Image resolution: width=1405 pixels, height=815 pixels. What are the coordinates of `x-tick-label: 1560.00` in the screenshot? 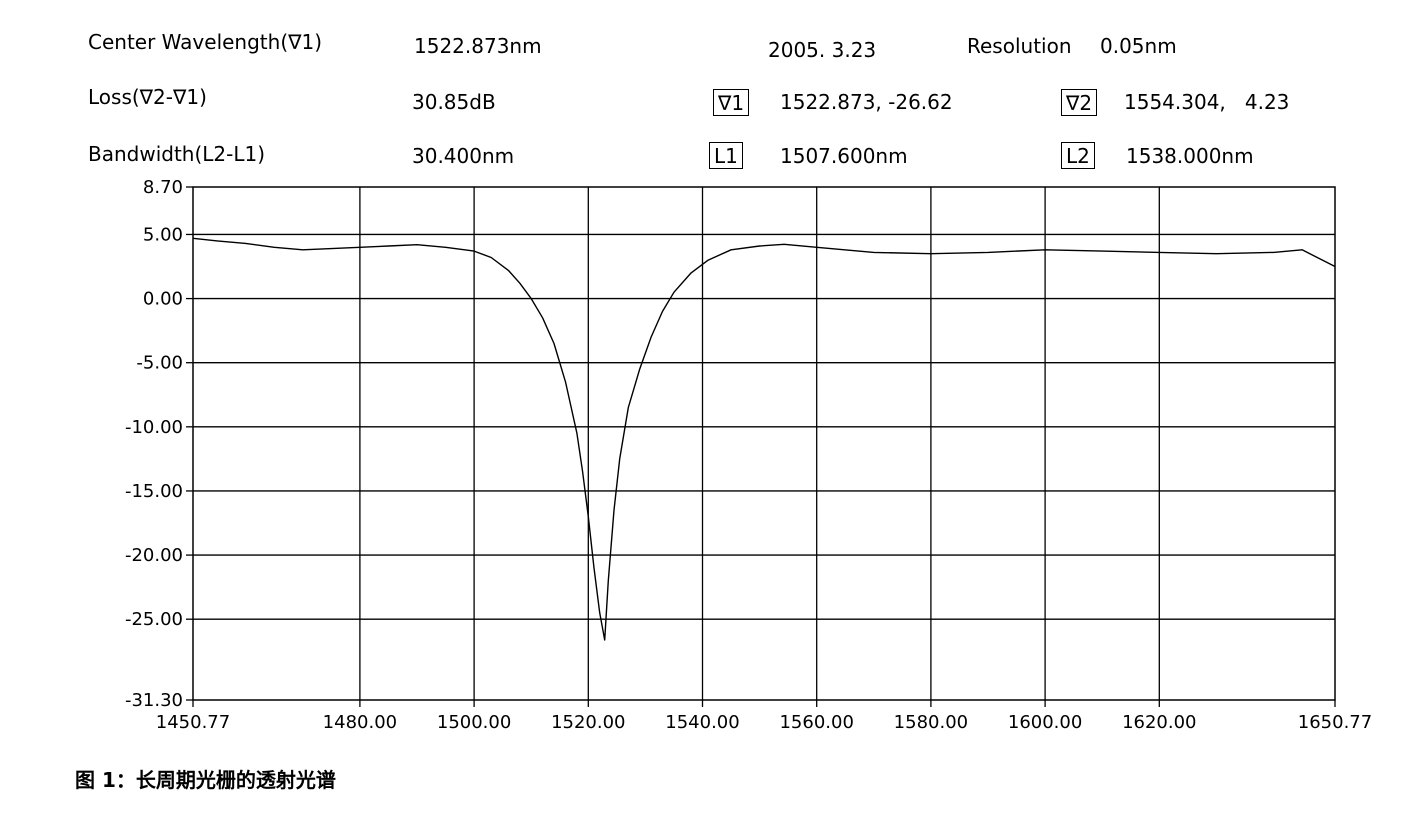 It's located at (816, 722).